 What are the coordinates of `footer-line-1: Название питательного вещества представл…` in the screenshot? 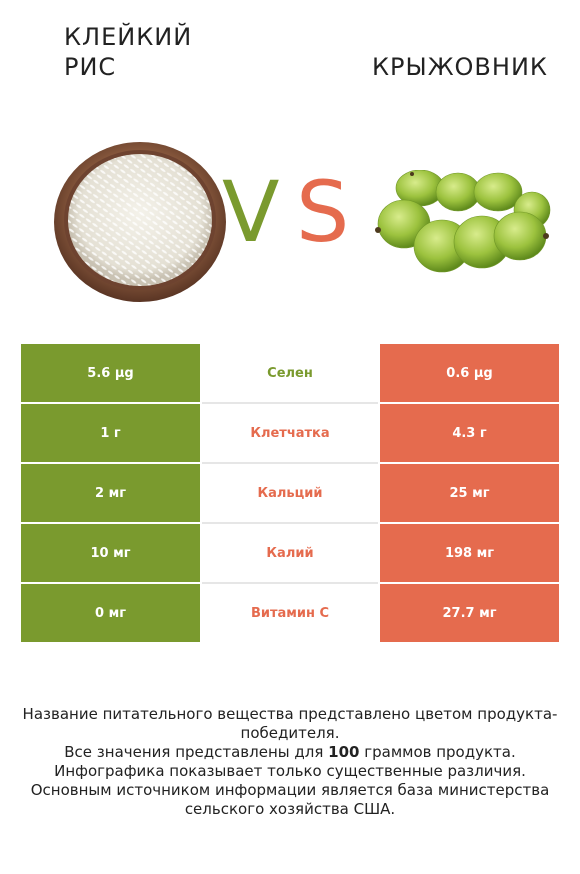 It's located at (290, 723).